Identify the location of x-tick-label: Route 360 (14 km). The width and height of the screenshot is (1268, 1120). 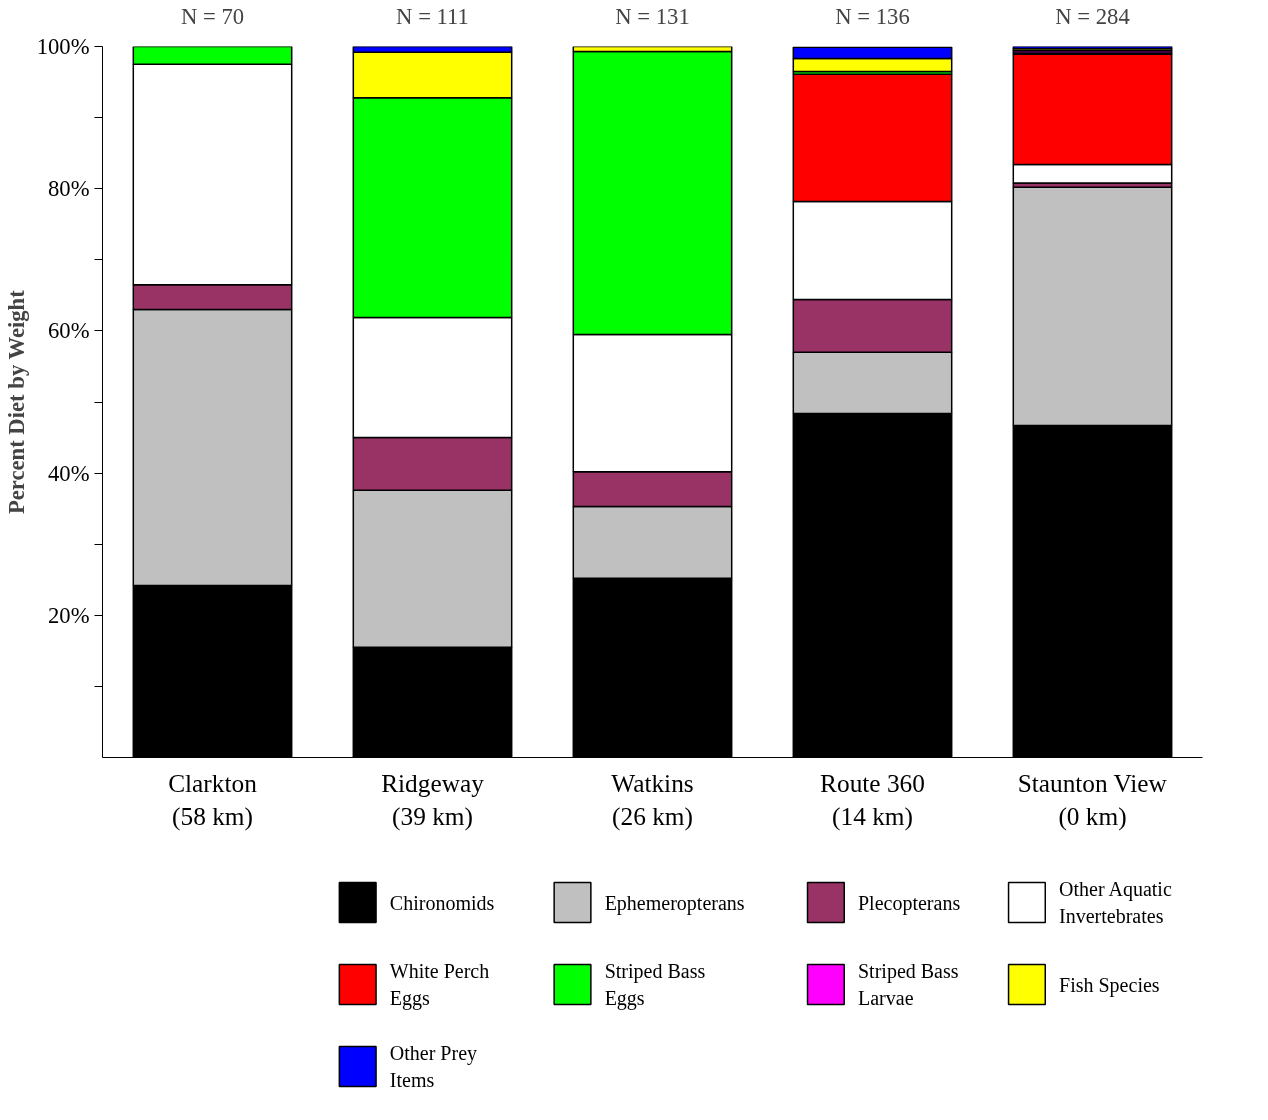
(872, 800).